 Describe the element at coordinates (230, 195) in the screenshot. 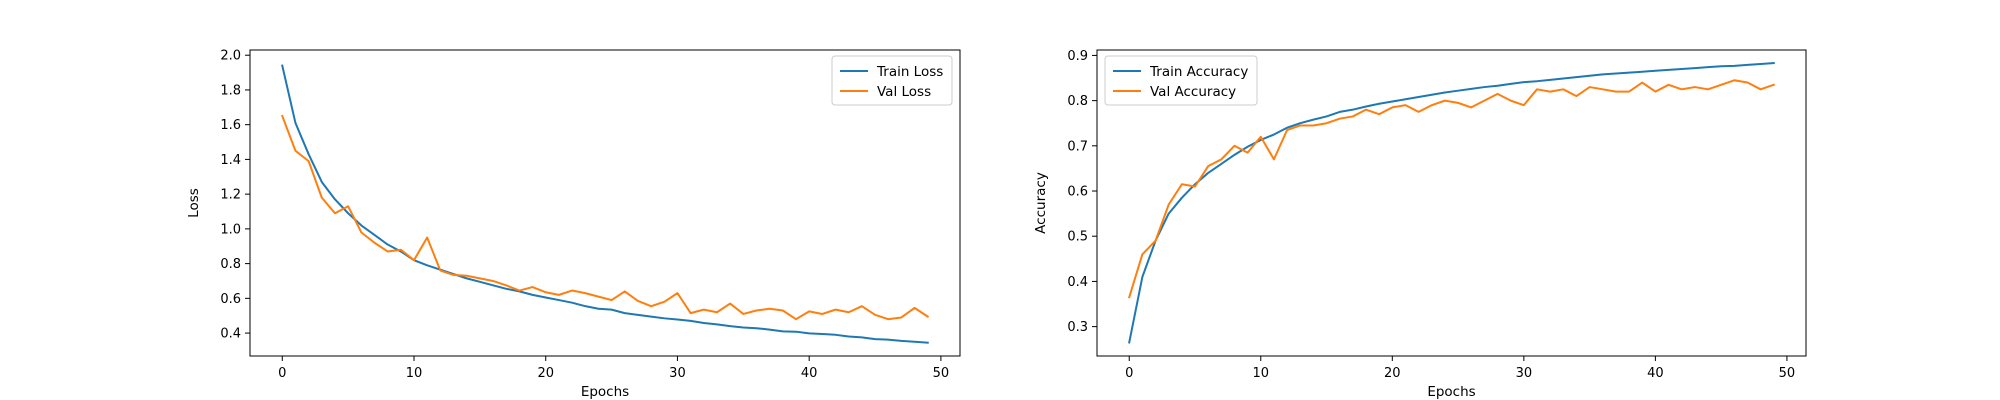

I see `y-tick-label: 1.2` at that location.